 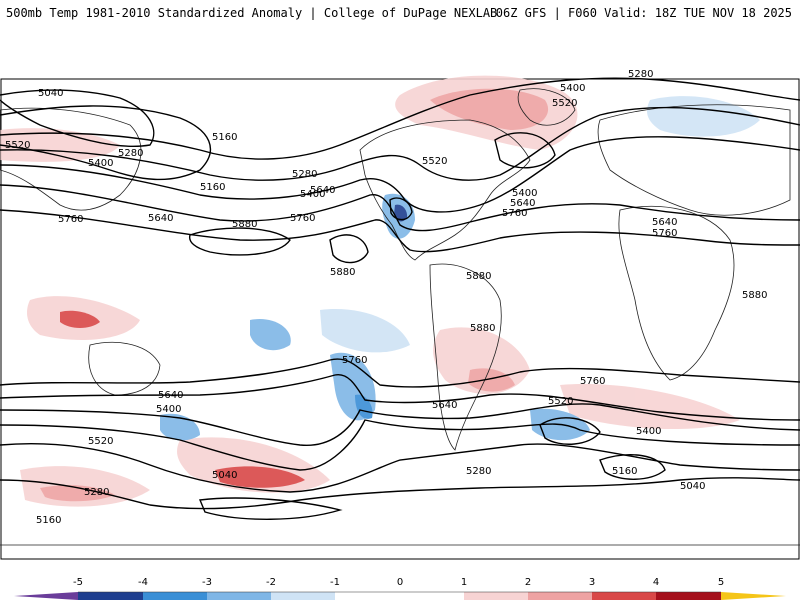 I want to click on cold-anomaly-tropics, so click(x=365, y=331).